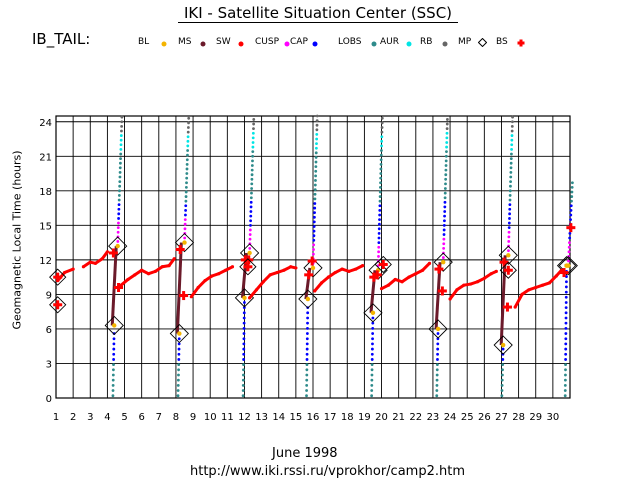  What do you see at coordinates (144, 42) in the screenshot?
I see `legend-bl: BL` at bounding box center [144, 42].